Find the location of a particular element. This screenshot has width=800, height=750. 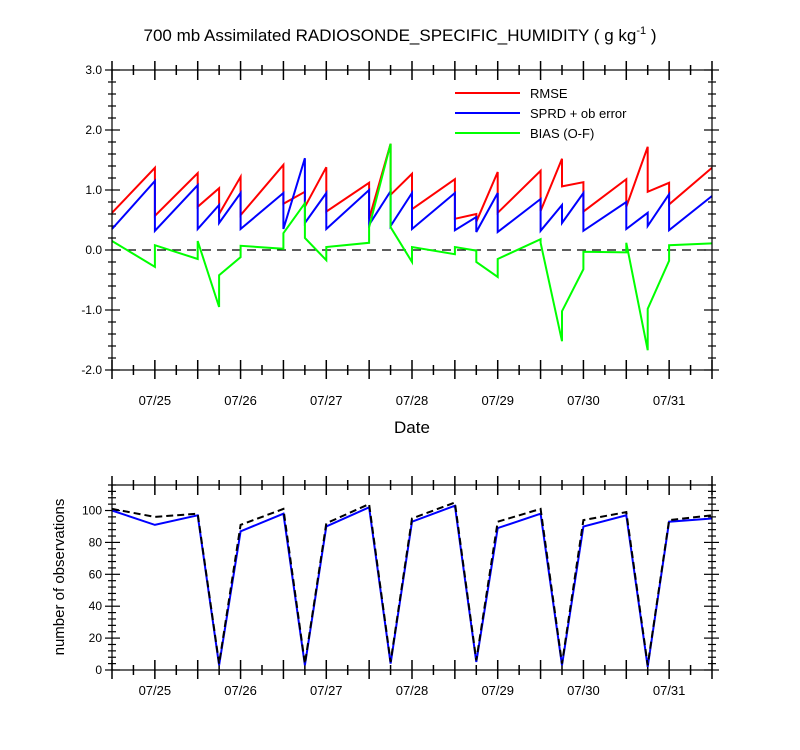

bottom-x-tick-label: 07/27 is located at coordinates (326, 690).